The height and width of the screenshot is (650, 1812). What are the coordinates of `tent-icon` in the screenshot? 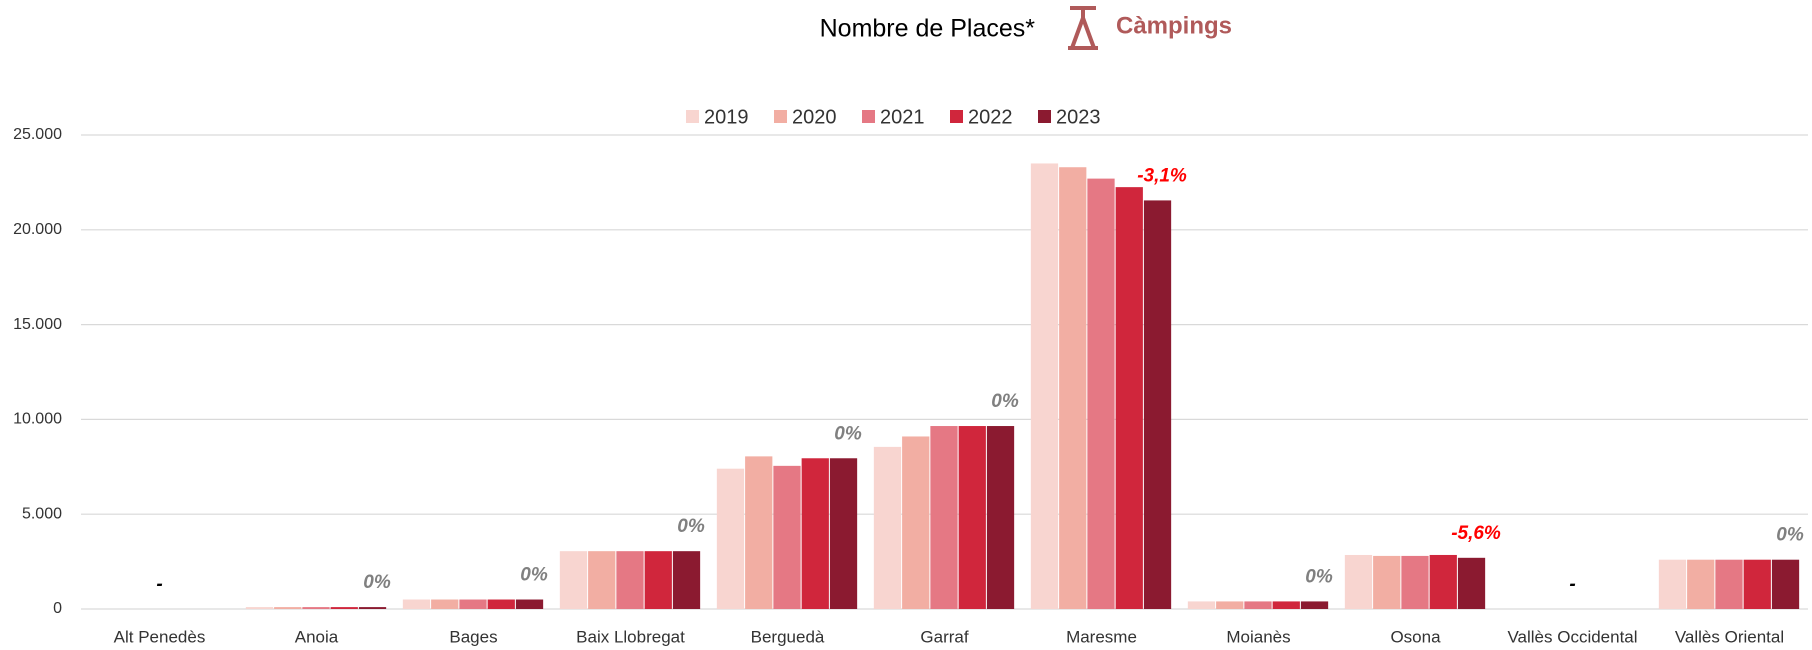 It's located at (1083, 28).